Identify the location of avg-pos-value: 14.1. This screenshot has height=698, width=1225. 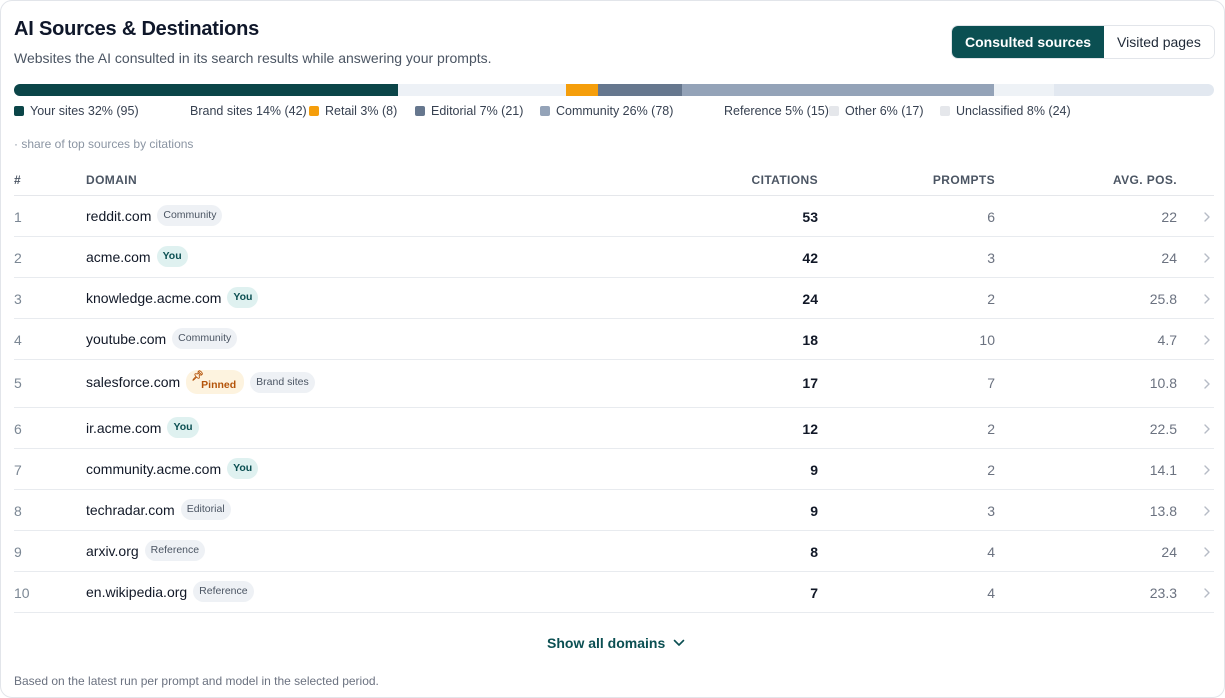
(1163, 470).